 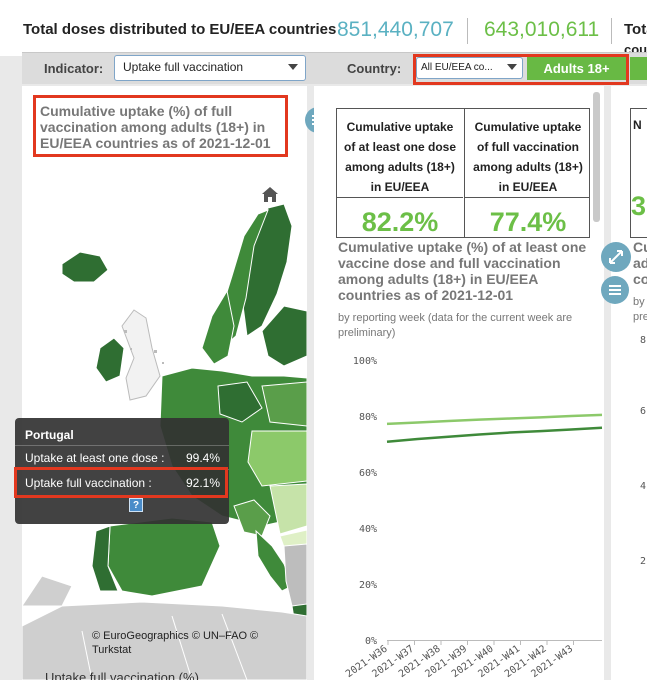 What do you see at coordinates (542, 29) in the screenshot?
I see `total-administered-value: 643,010,611` at bounding box center [542, 29].